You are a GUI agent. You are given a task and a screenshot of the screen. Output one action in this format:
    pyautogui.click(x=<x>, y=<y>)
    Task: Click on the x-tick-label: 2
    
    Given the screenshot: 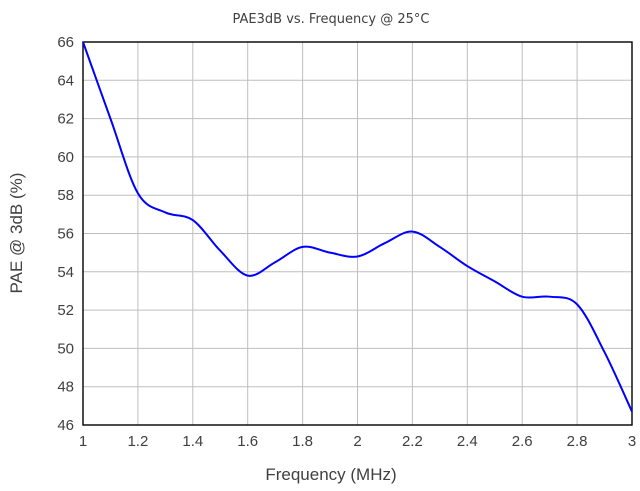 What is the action you would take?
    pyautogui.click(x=357, y=441)
    